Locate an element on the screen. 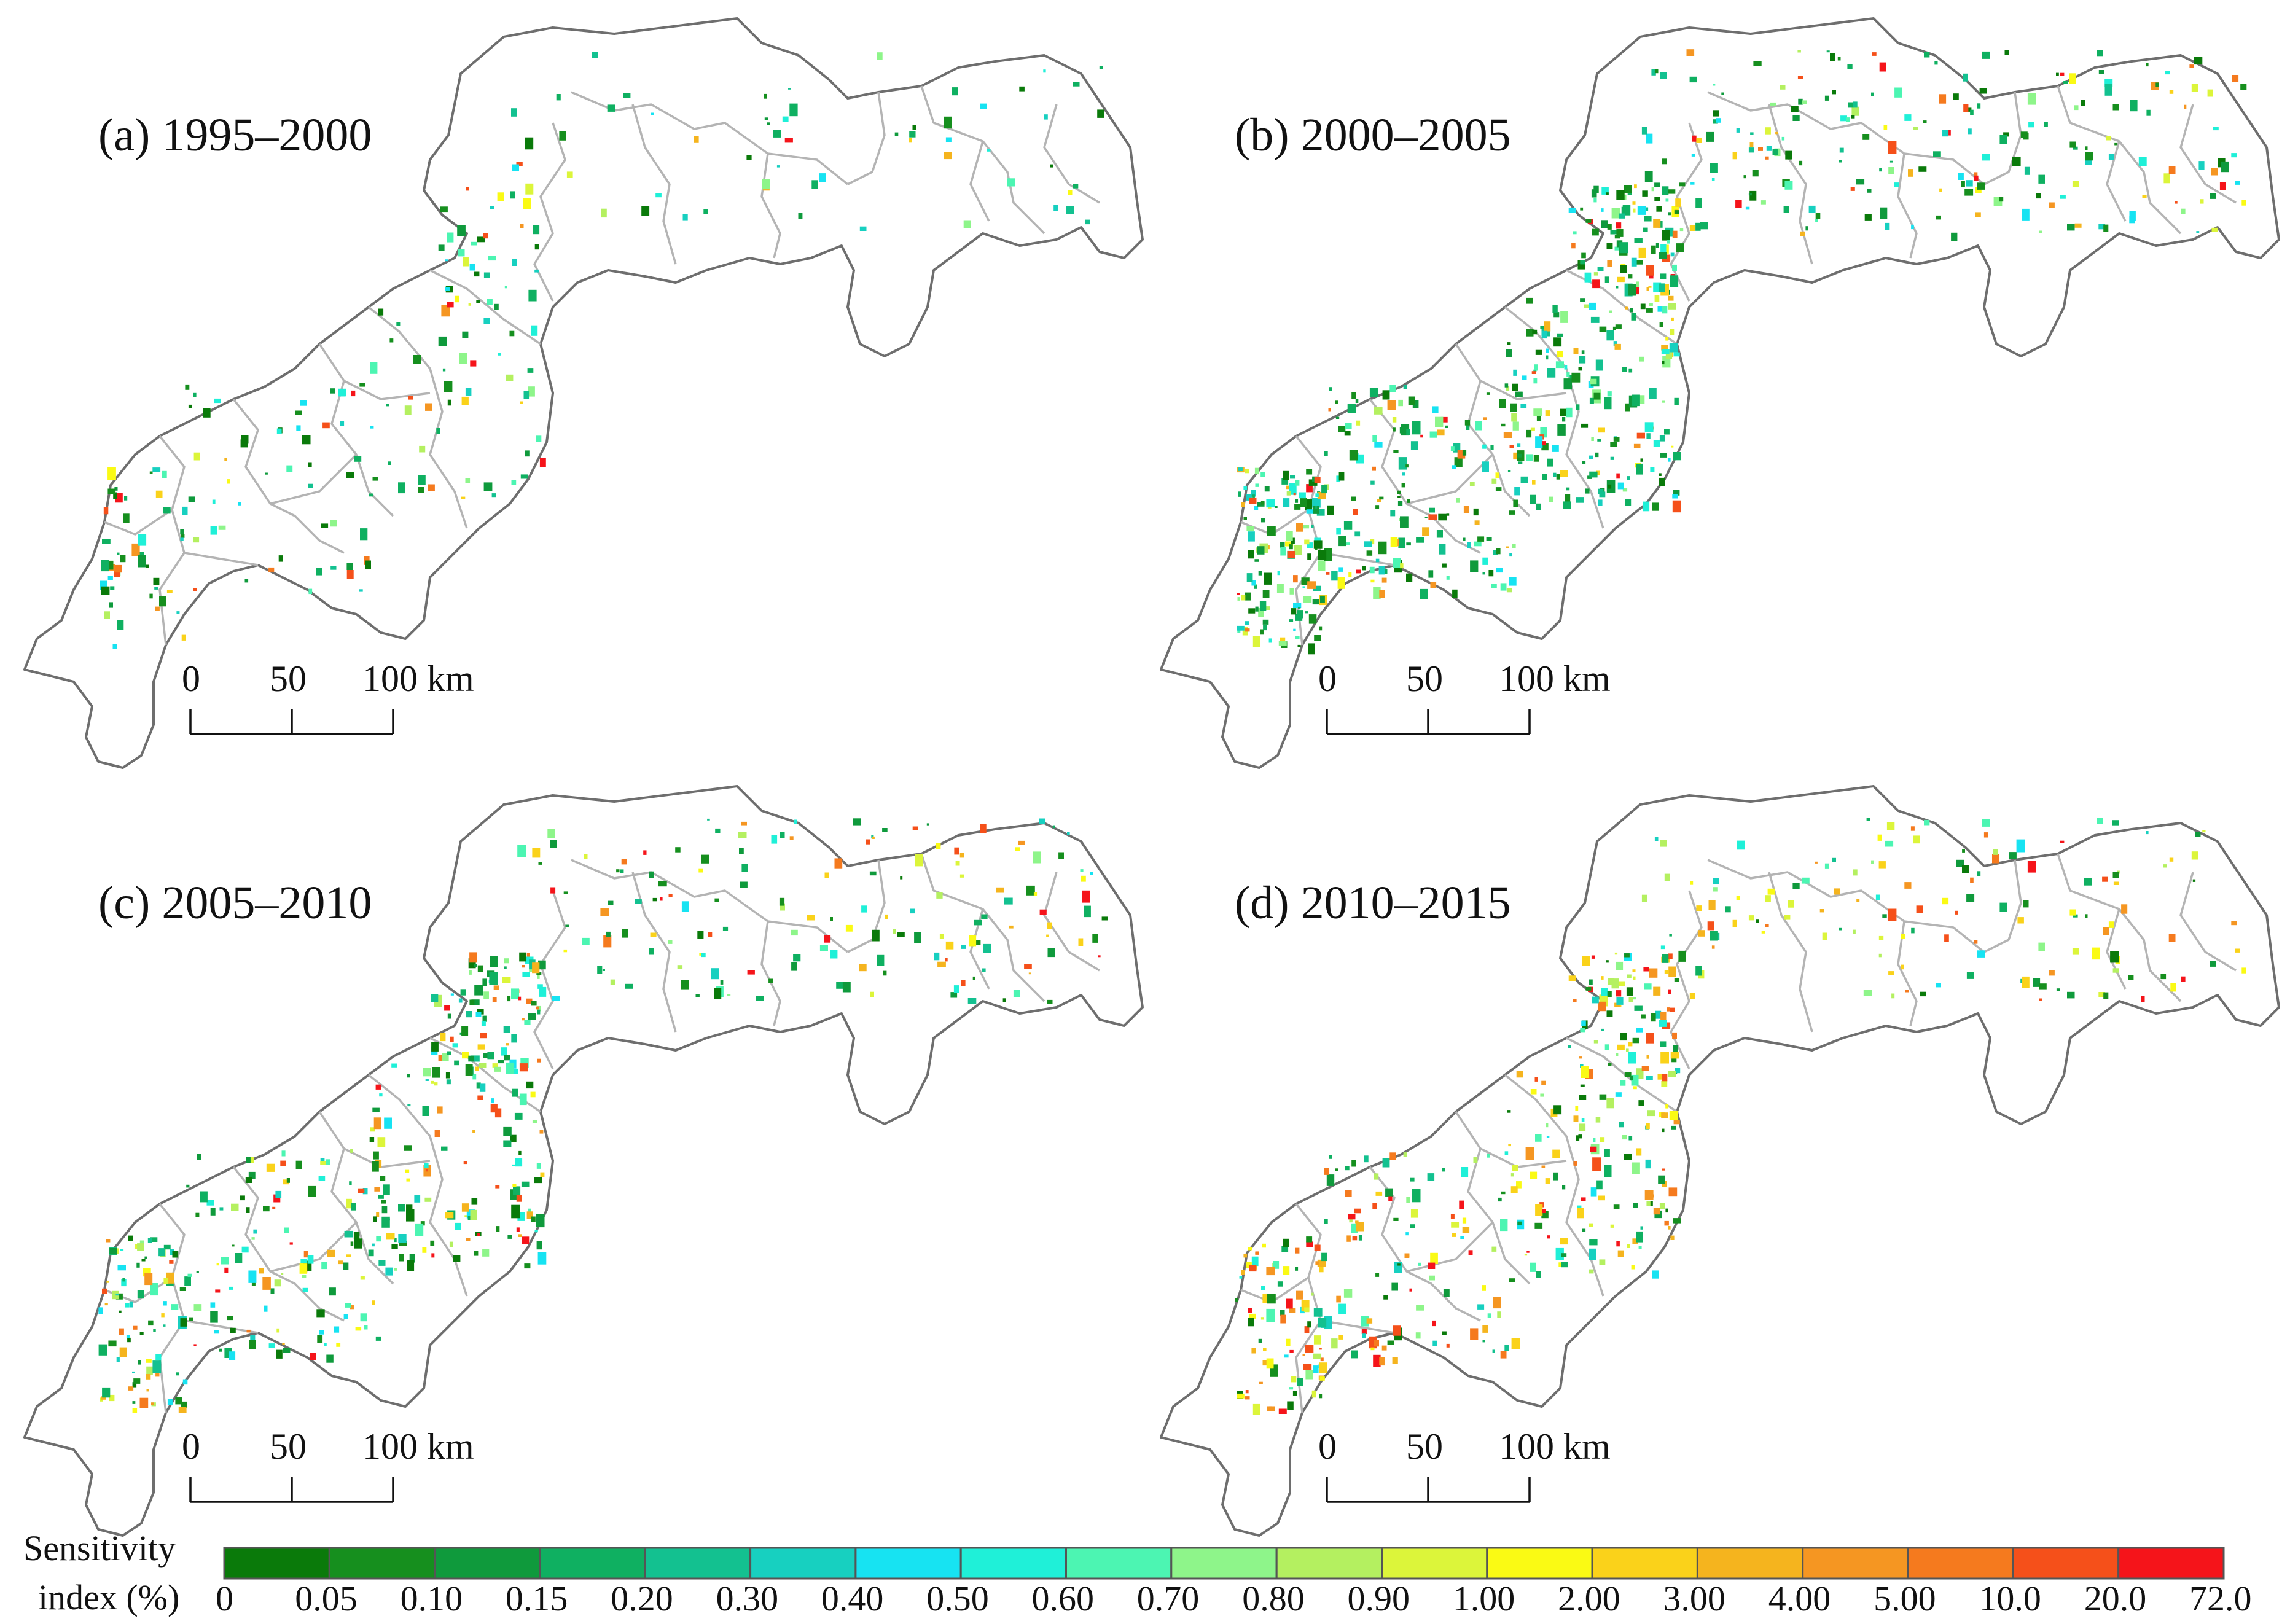  legend-break-label: 5.00 is located at coordinates (1905, 1599).